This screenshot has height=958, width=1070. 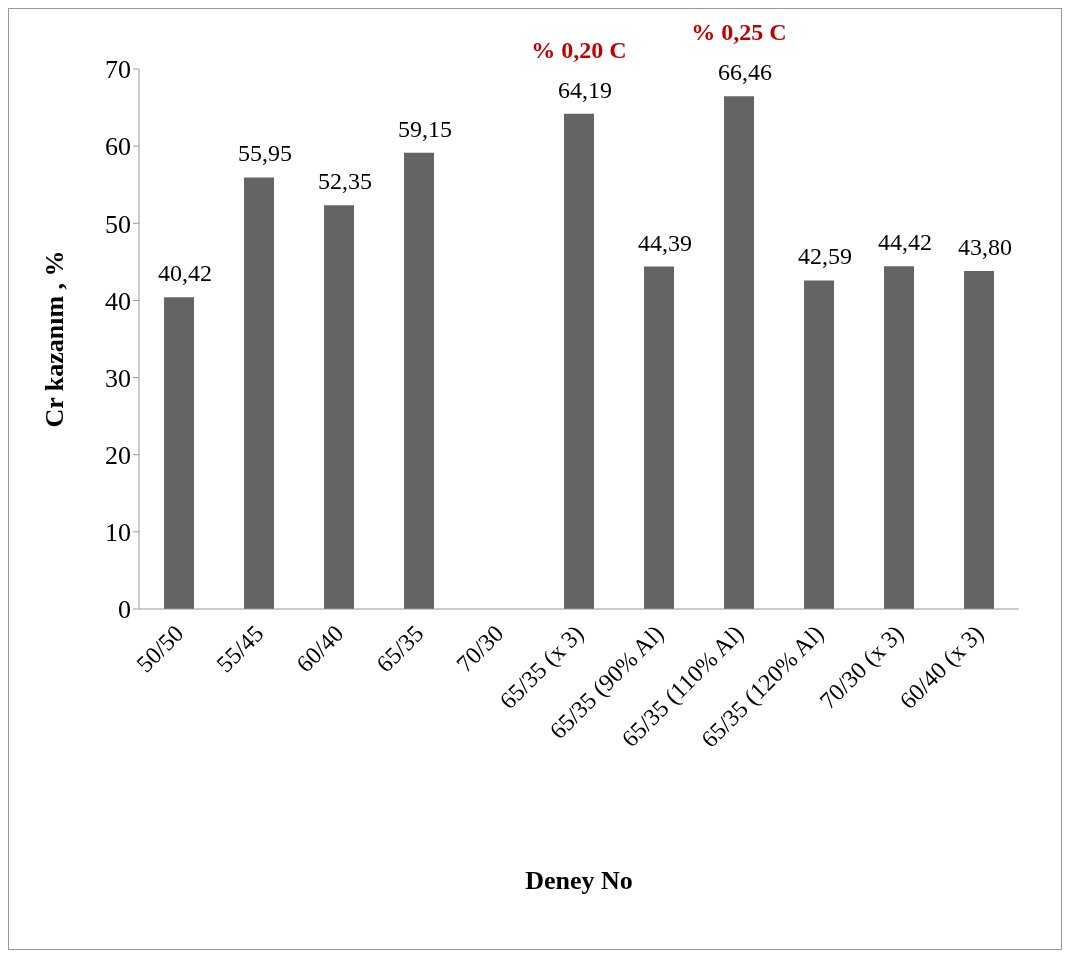 I want to click on annotation: % 0,20 C, so click(x=579, y=49).